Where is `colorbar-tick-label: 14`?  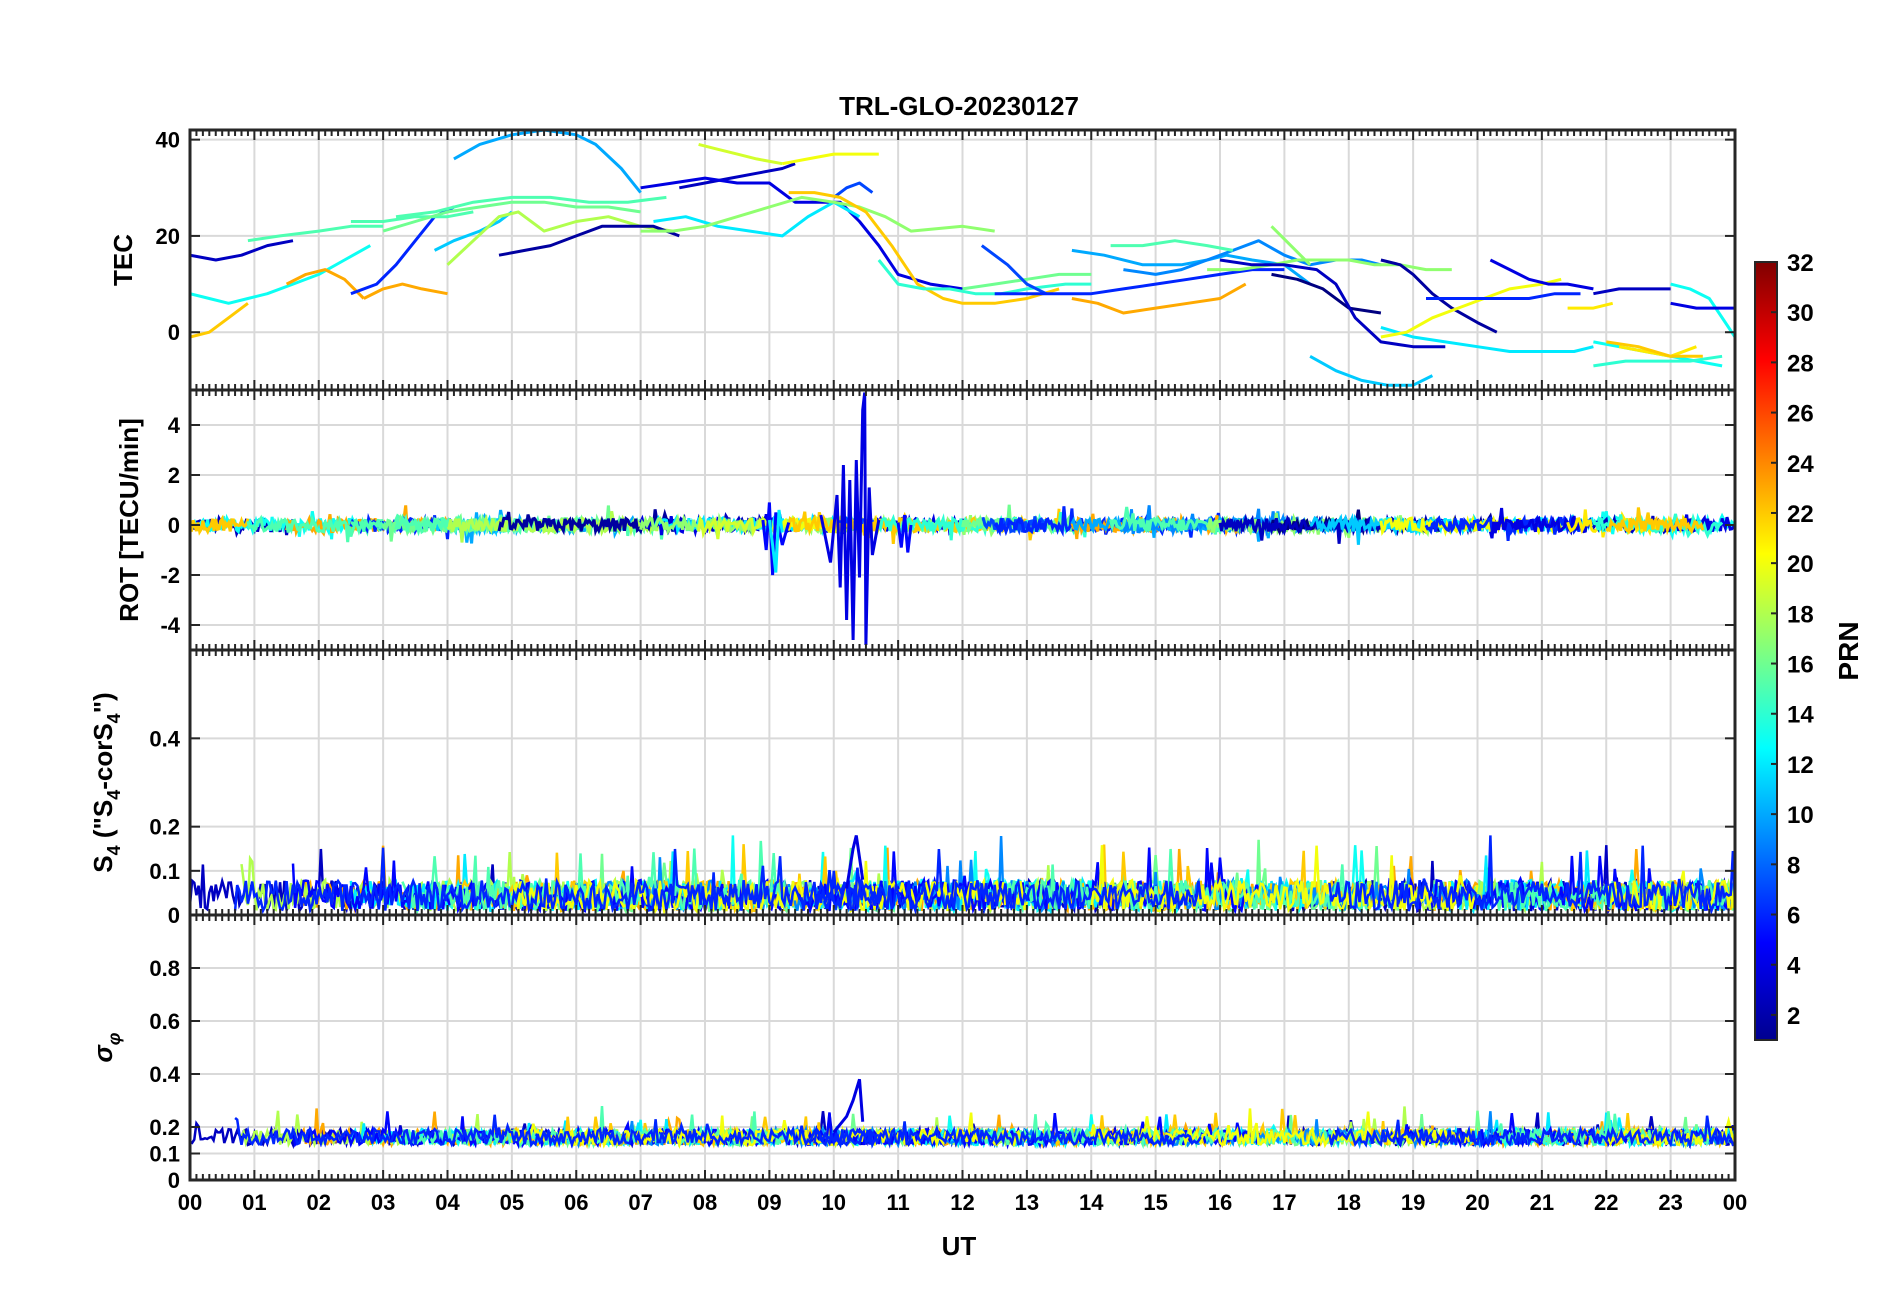 colorbar-tick-label: 14 is located at coordinates (1800, 715).